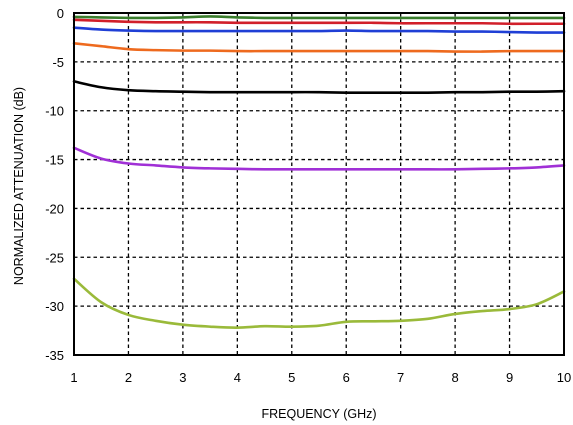  I want to click on y-tick-label: -25, so click(54, 257).